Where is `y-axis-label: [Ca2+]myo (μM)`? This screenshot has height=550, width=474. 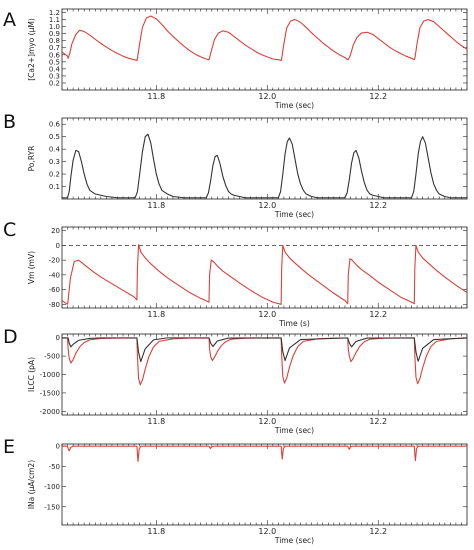
y-axis-label: [Ca2+]myo (μM) is located at coordinates (31, 49).